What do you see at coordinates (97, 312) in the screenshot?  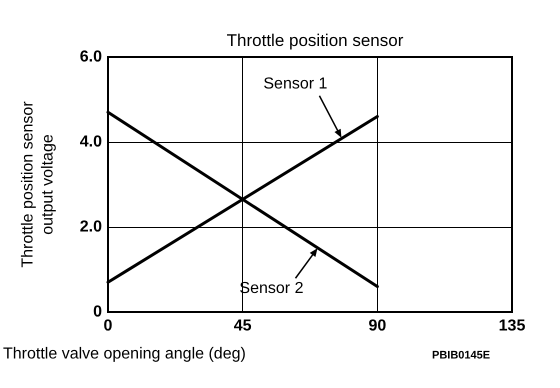 I see `y-tick-label: 0` at bounding box center [97, 312].